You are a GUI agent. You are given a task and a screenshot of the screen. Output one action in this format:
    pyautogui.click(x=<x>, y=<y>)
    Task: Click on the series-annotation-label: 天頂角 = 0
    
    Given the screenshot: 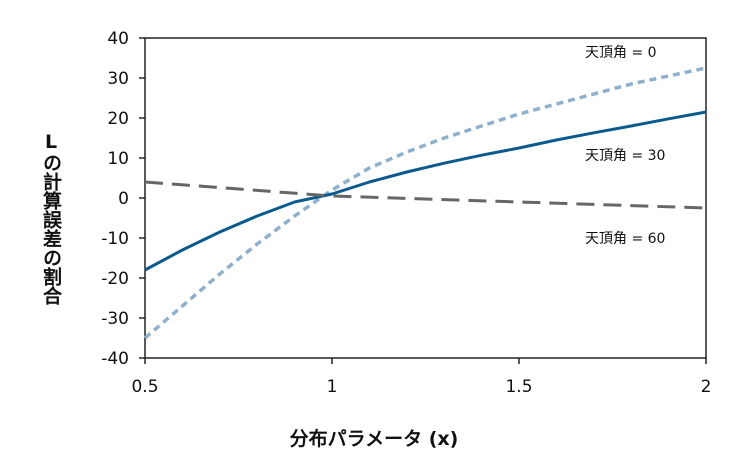 What is the action you would take?
    pyautogui.click(x=621, y=53)
    